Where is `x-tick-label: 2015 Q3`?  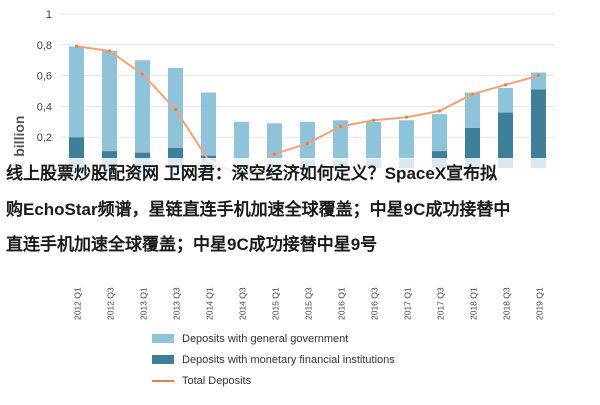
x-tick-label: 2015 Q3 is located at coordinates (309, 303).